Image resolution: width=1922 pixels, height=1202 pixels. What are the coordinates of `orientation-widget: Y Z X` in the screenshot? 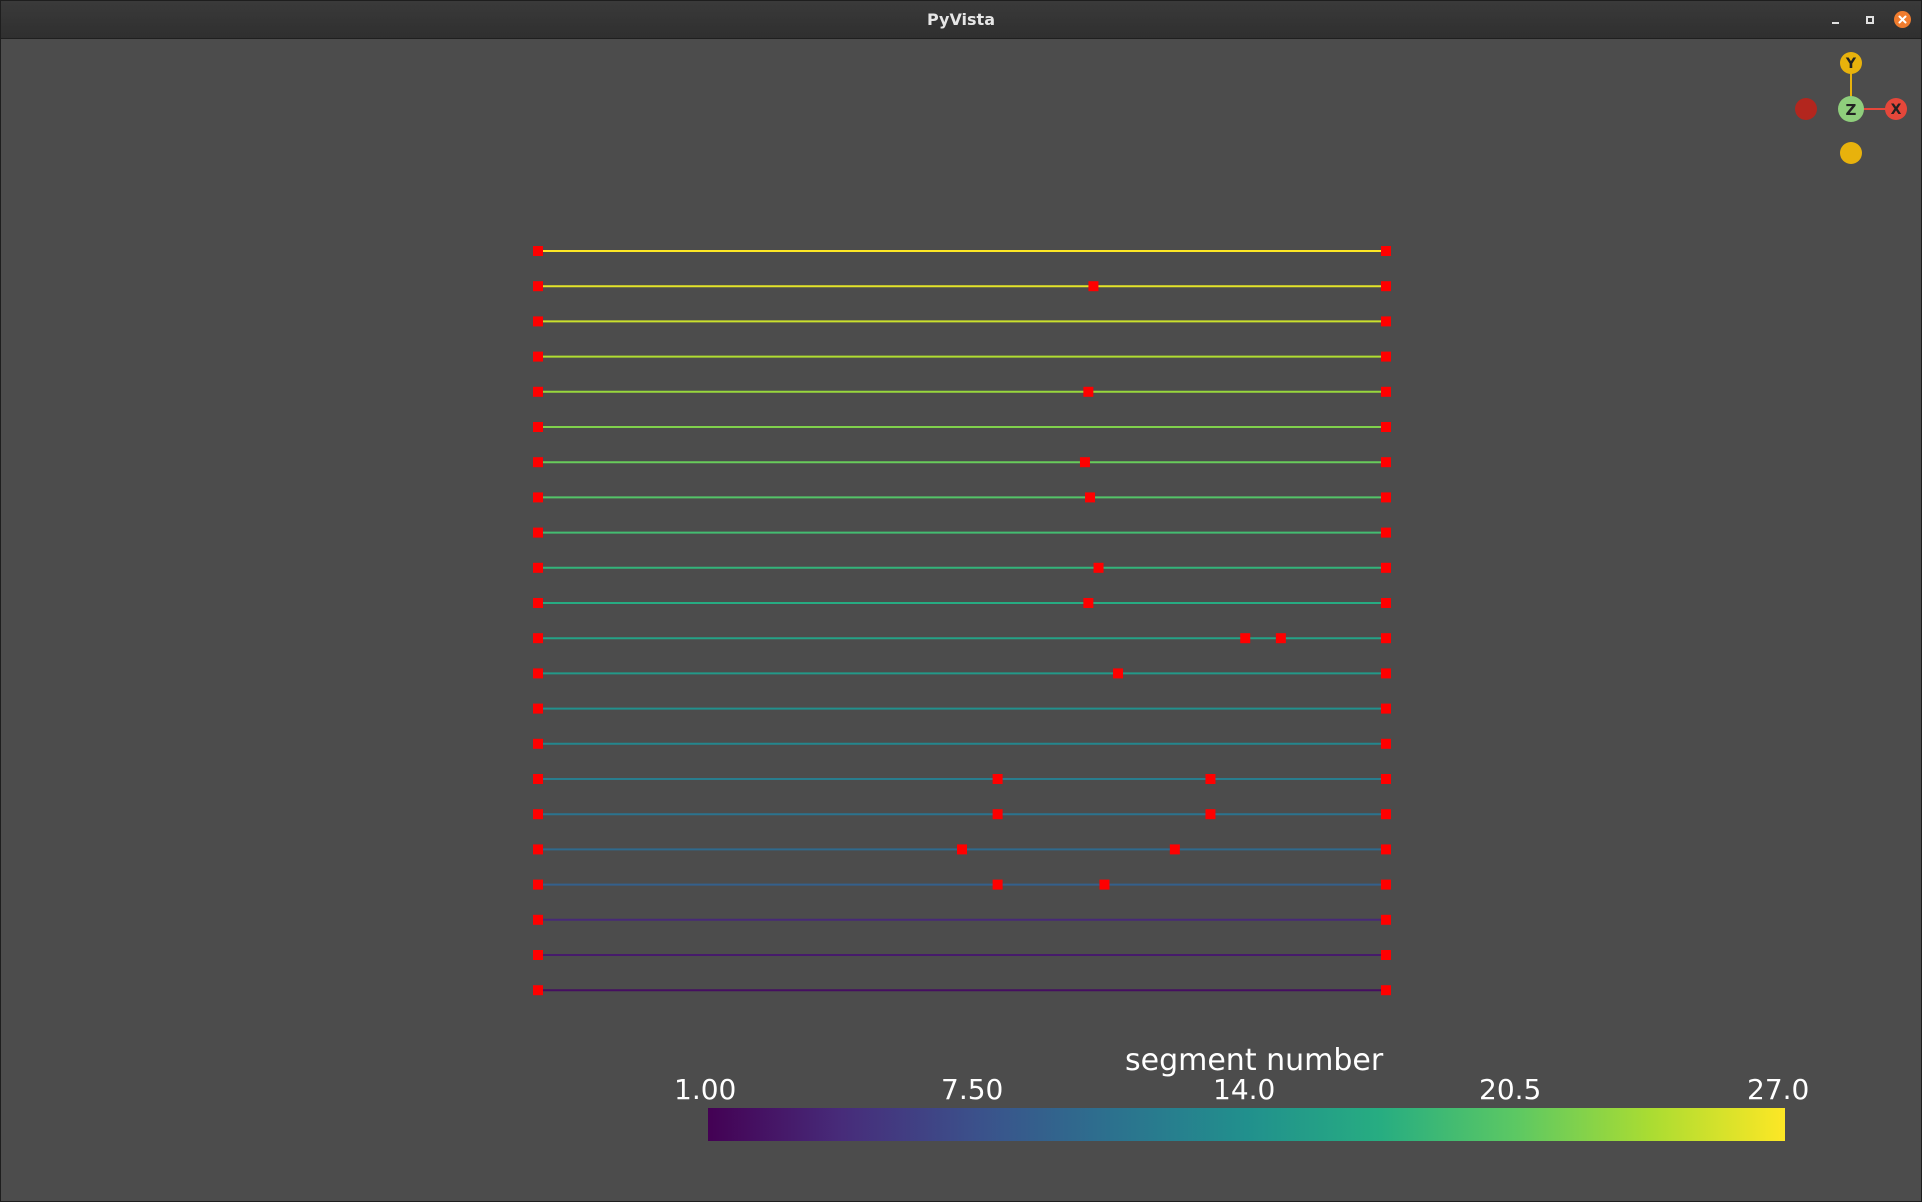 It's located at (1851, 108).